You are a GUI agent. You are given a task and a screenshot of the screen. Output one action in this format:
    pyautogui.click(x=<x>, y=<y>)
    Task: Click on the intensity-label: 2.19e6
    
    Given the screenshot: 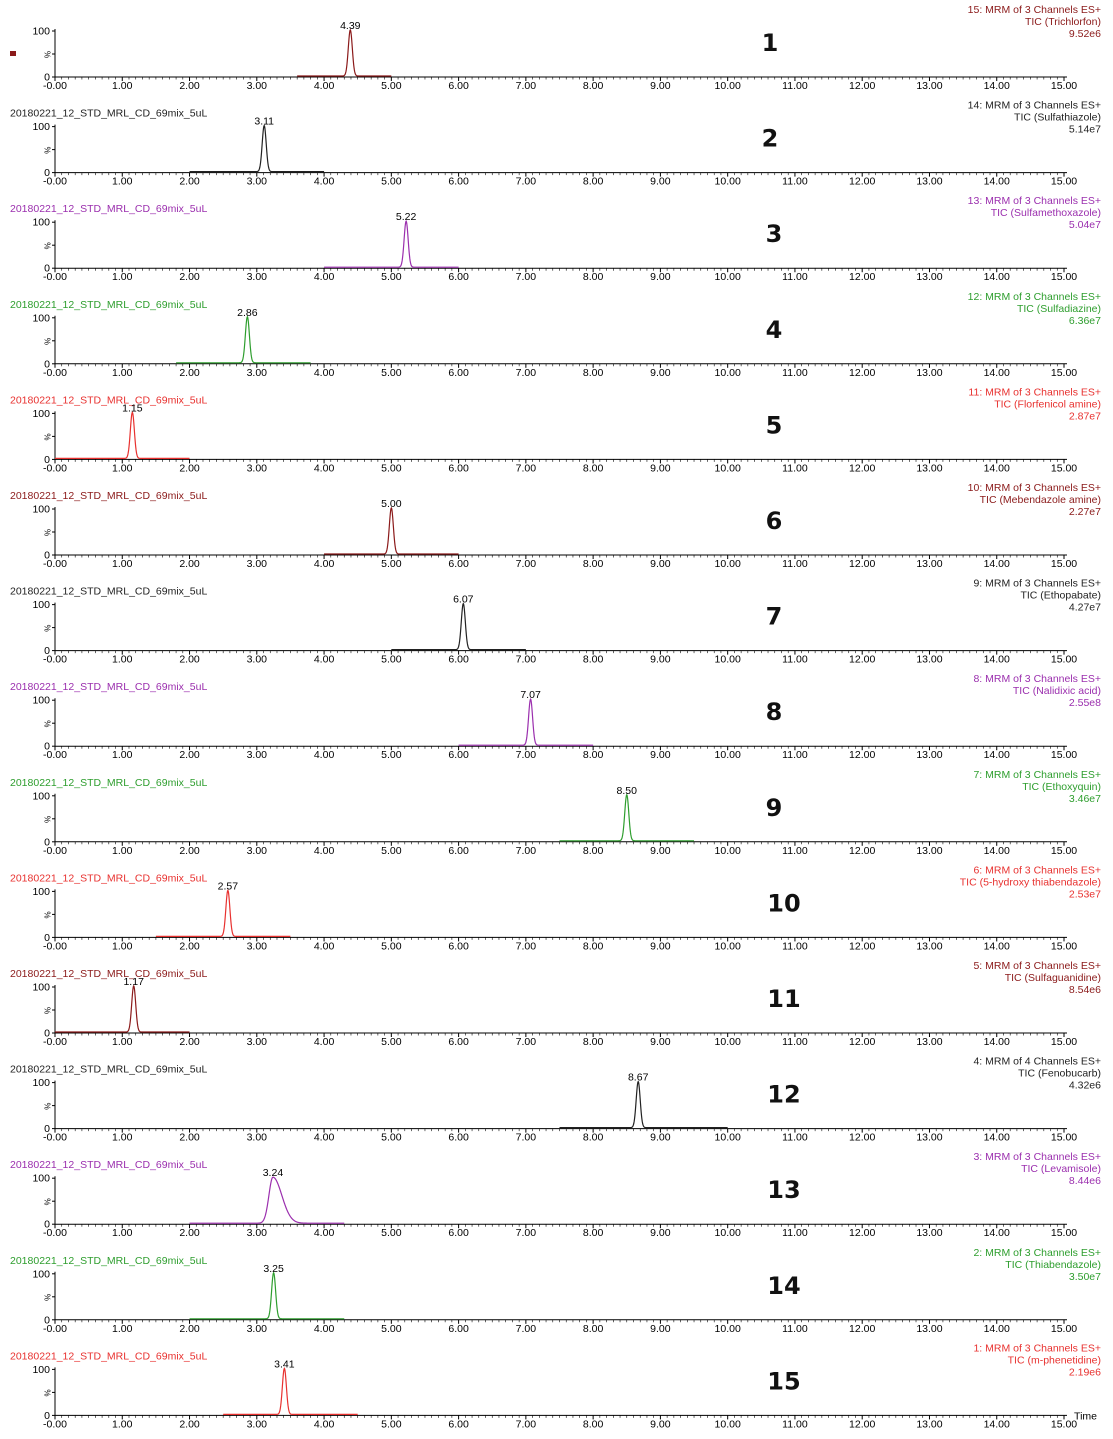 What is the action you would take?
    pyautogui.click(x=1085, y=1372)
    